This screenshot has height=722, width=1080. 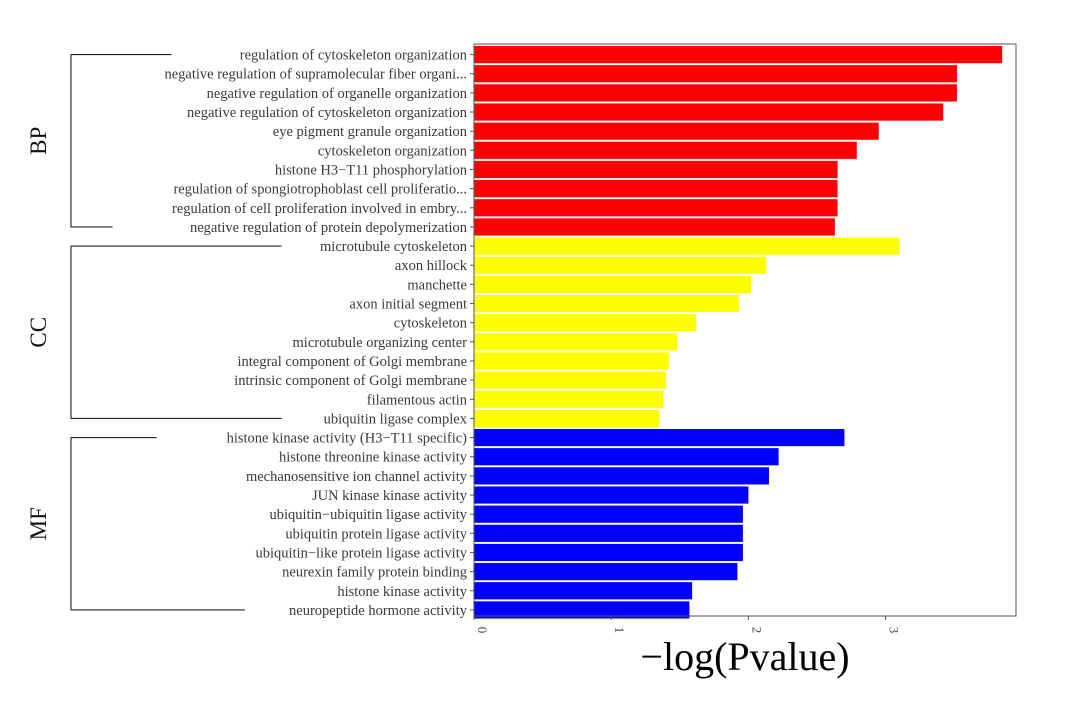 I want to click on x-tick-label: 3, so click(x=894, y=630).